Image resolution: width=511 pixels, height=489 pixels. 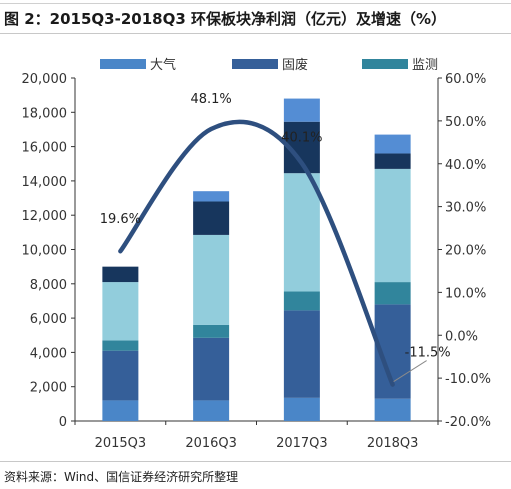 What do you see at coordinates (121, 477) in the screenshot?
I see `source-note: 资料来源：Wind、国信证券经济研究所整理` at bounding box center [121, 477].